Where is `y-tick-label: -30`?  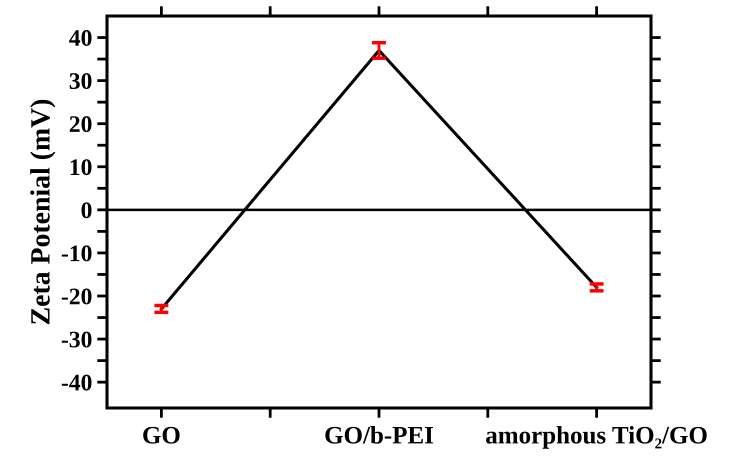
y-tick-label: -30 is located at coordinates (77, 340).